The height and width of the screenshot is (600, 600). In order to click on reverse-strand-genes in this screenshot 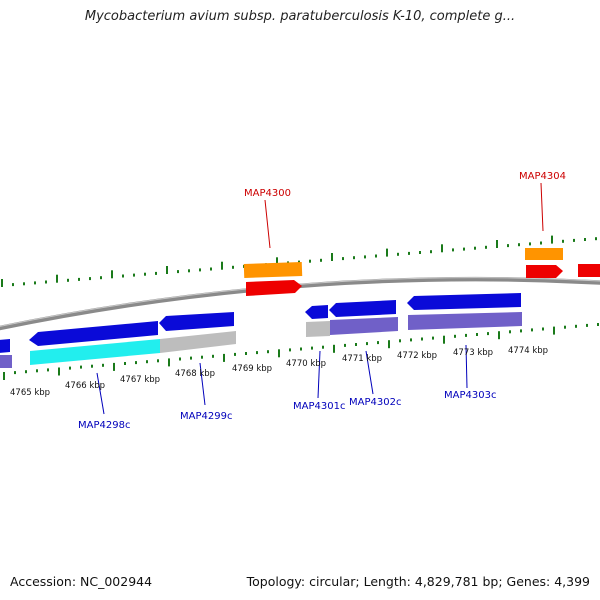, I will do `click(261, 330)`.